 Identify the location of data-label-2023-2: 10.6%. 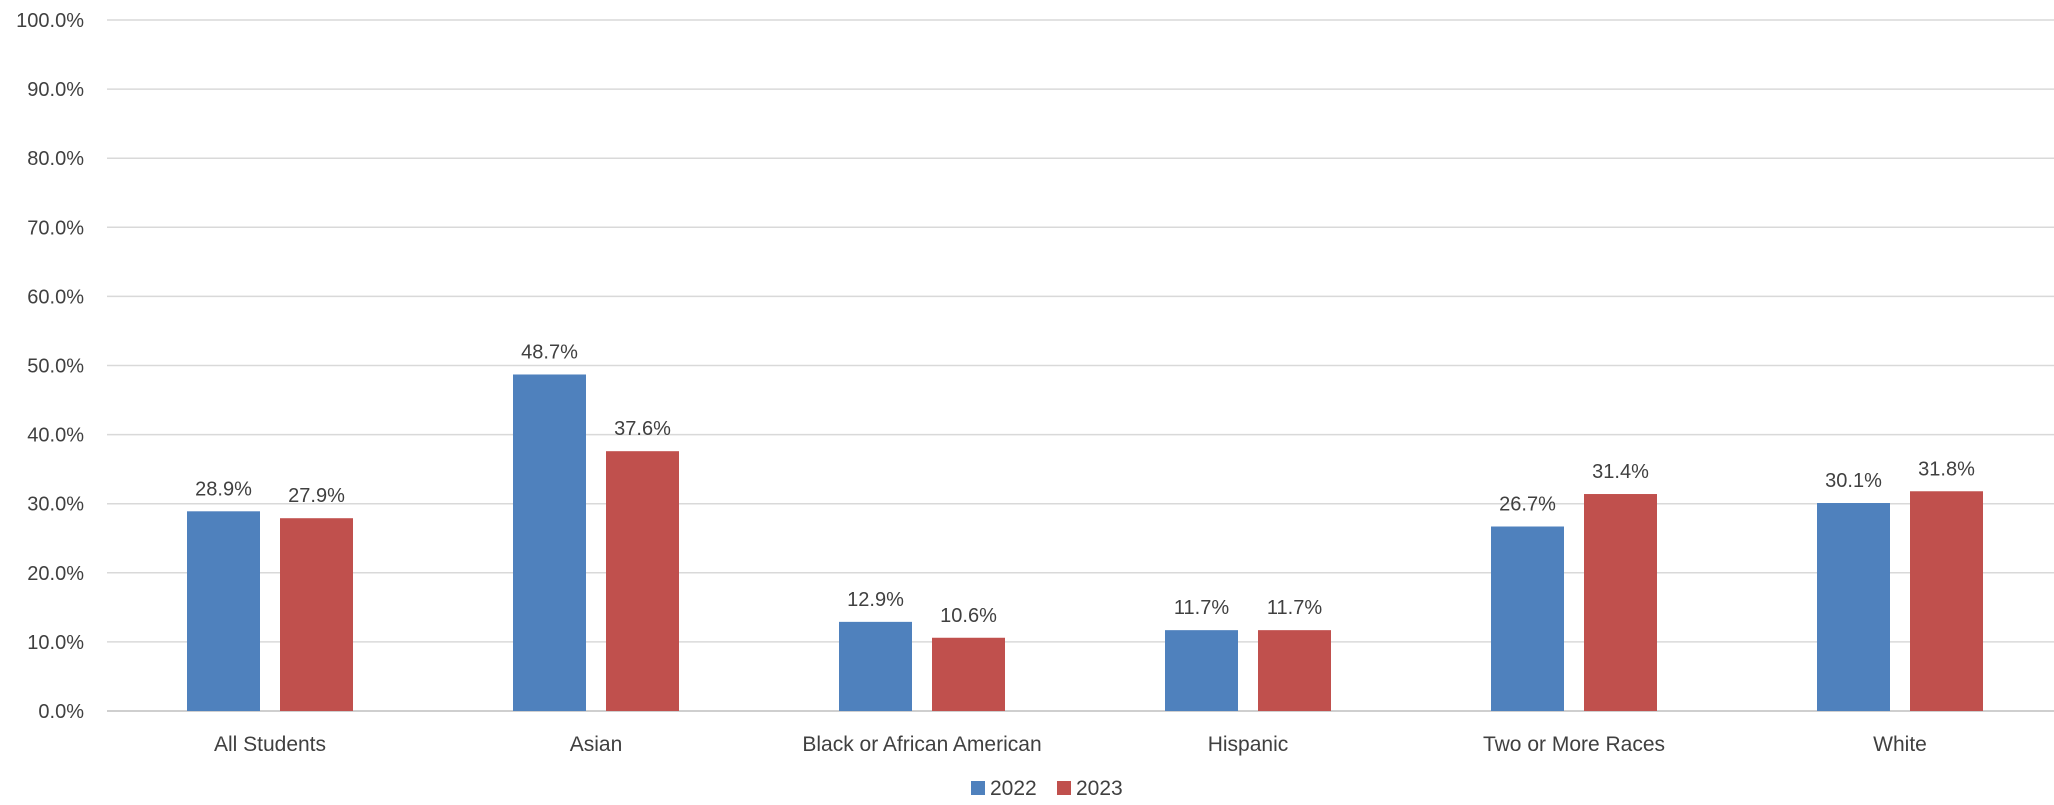
(968, 616).